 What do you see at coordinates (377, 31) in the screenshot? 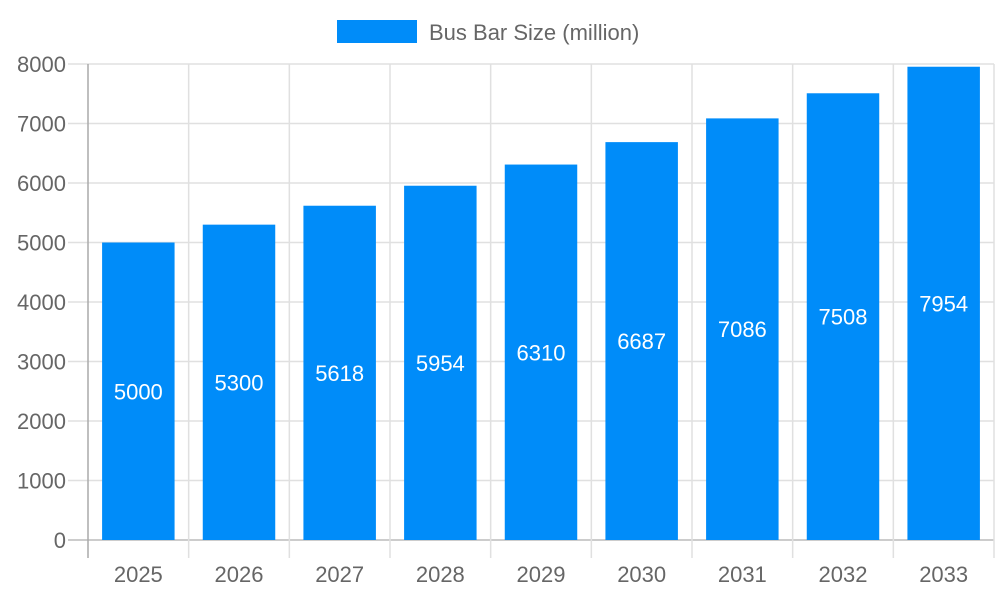
I see `legend-swatch` at bounding box center [377, 31].